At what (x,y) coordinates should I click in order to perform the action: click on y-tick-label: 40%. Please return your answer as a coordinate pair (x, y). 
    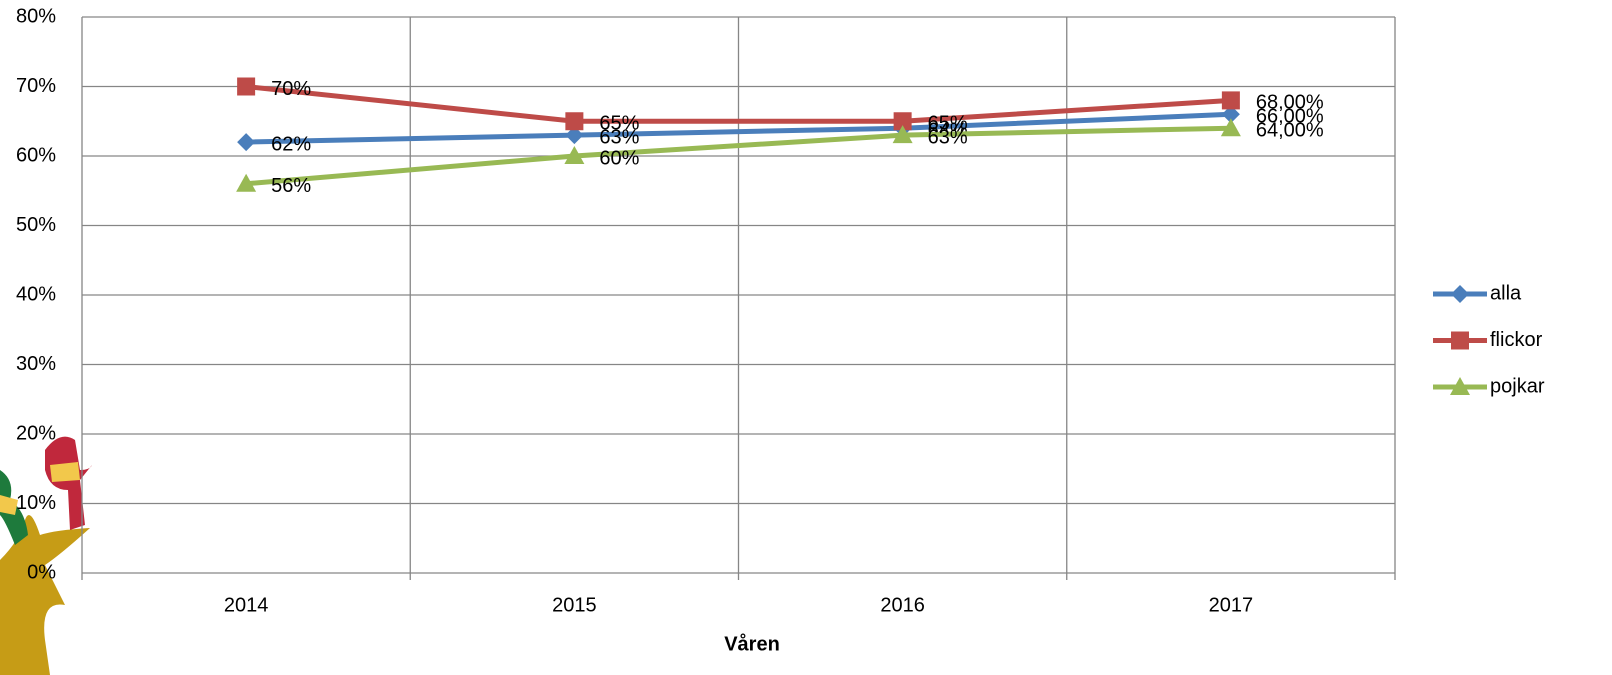
    Looking at the image, I should click on (36, 294).